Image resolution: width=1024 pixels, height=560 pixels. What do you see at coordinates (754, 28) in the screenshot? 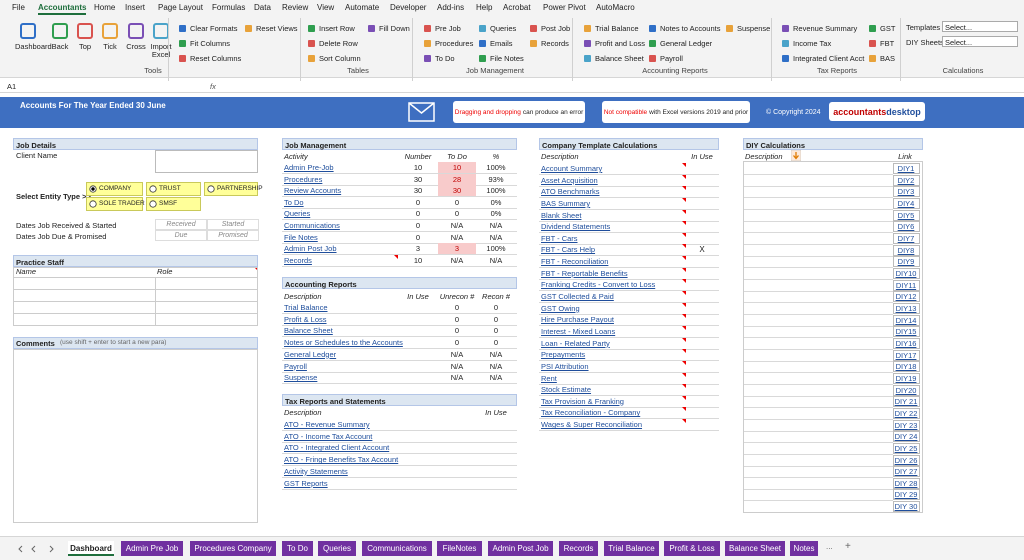
I see `ribbon-button: Suspense` at bounding box center [754, 28].